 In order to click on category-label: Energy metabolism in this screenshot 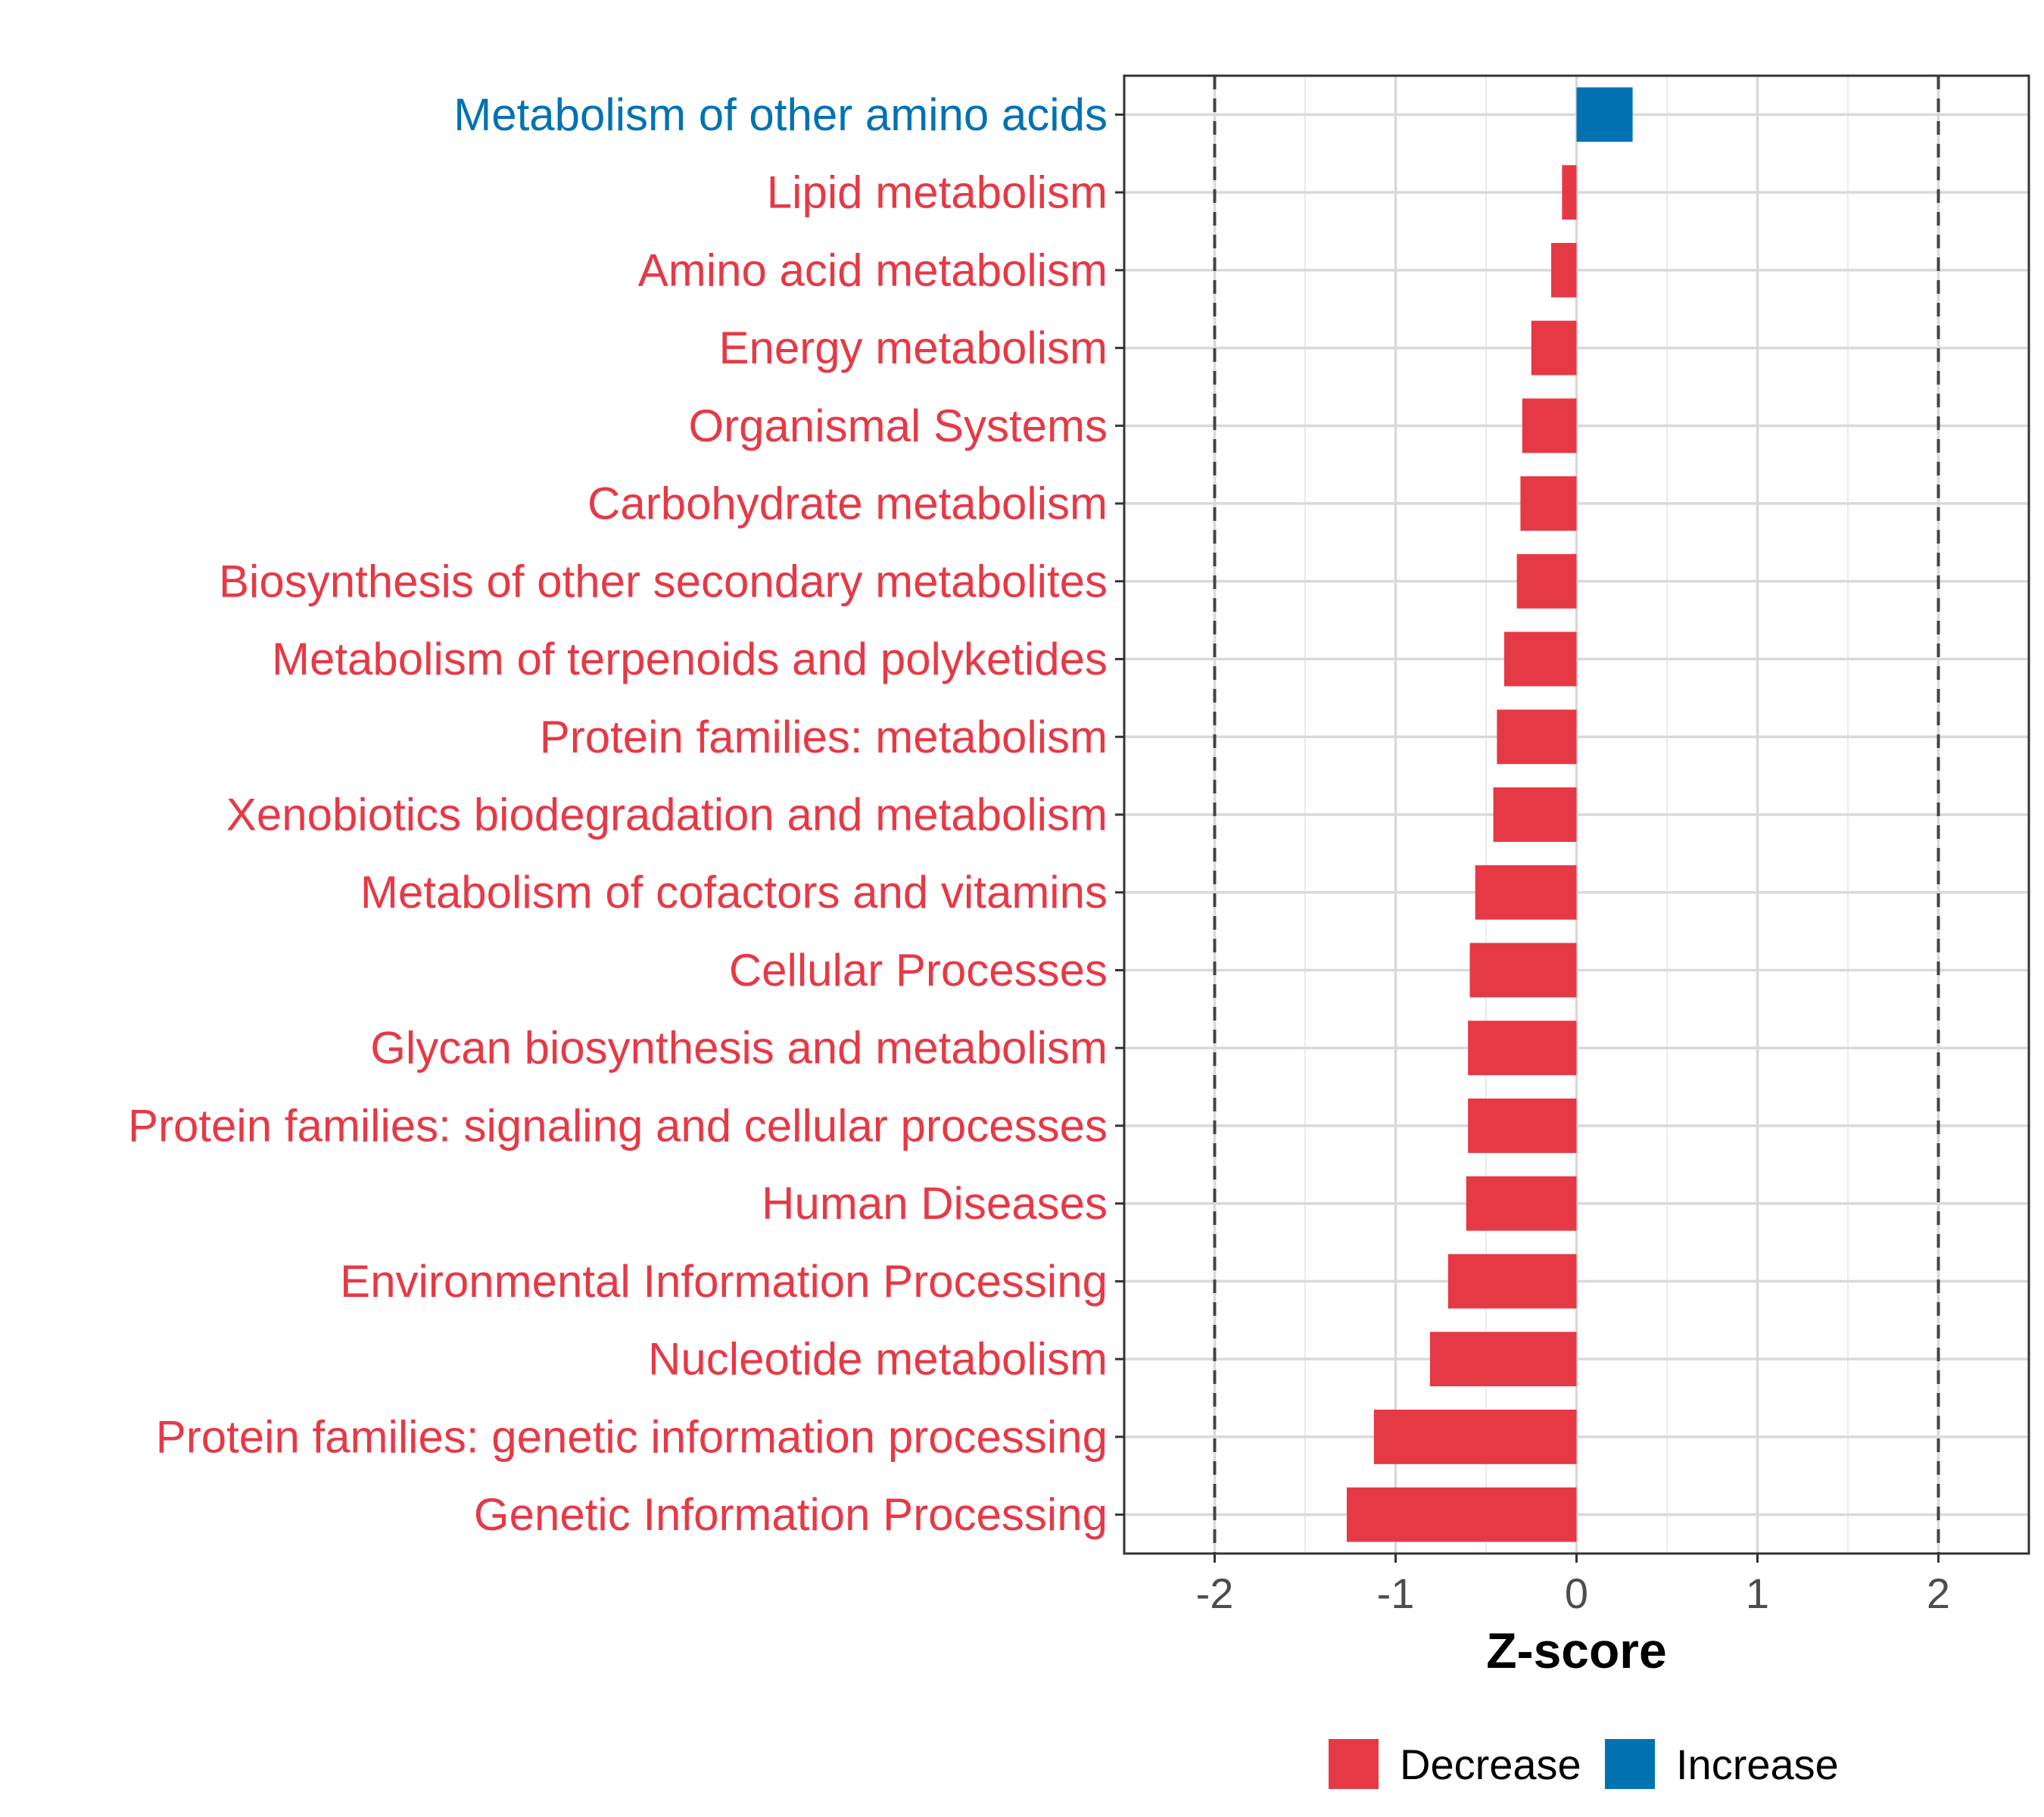, I will do `click(913, 348)`.